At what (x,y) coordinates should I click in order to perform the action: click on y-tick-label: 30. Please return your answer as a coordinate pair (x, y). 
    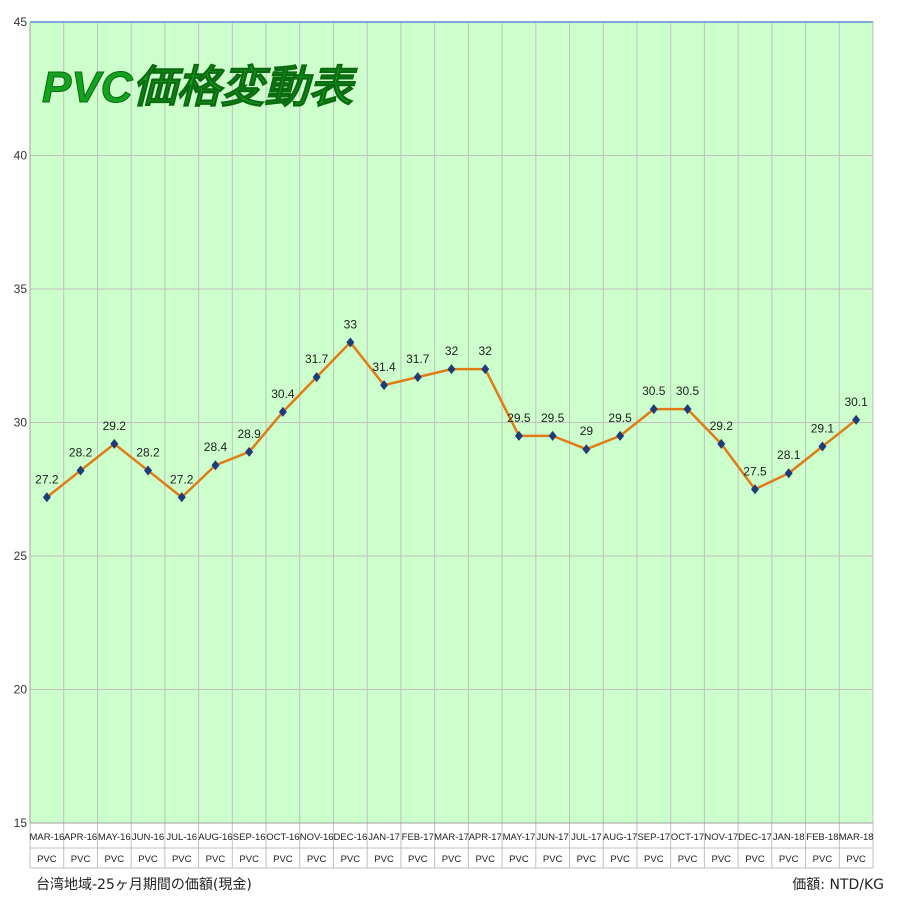
    Looking at the image, I should click on (21, 423).